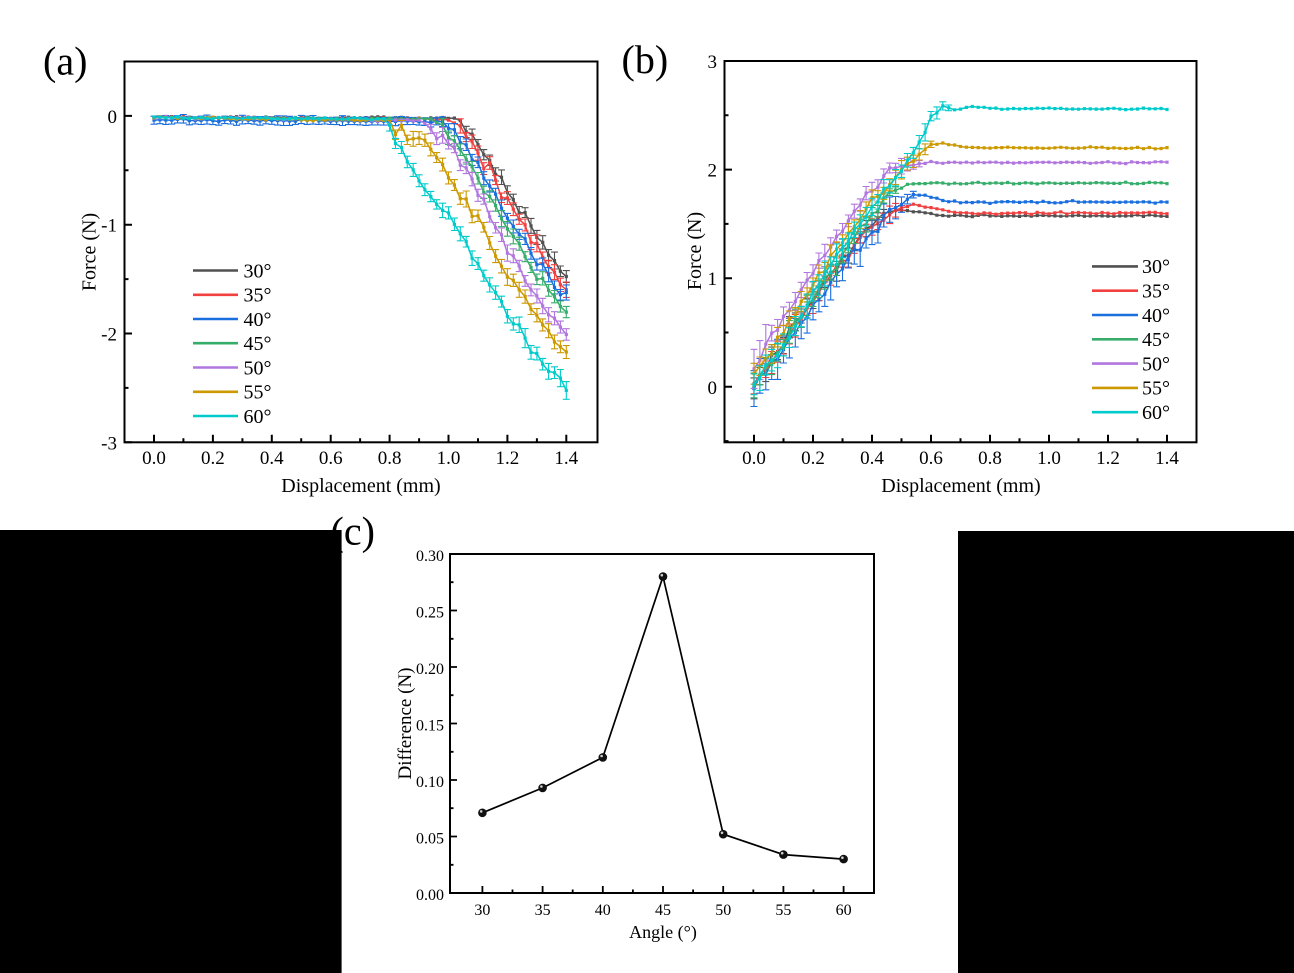 The image size is (1294, 973). I want to click on svg-text: 0.15, so click(430, 726).